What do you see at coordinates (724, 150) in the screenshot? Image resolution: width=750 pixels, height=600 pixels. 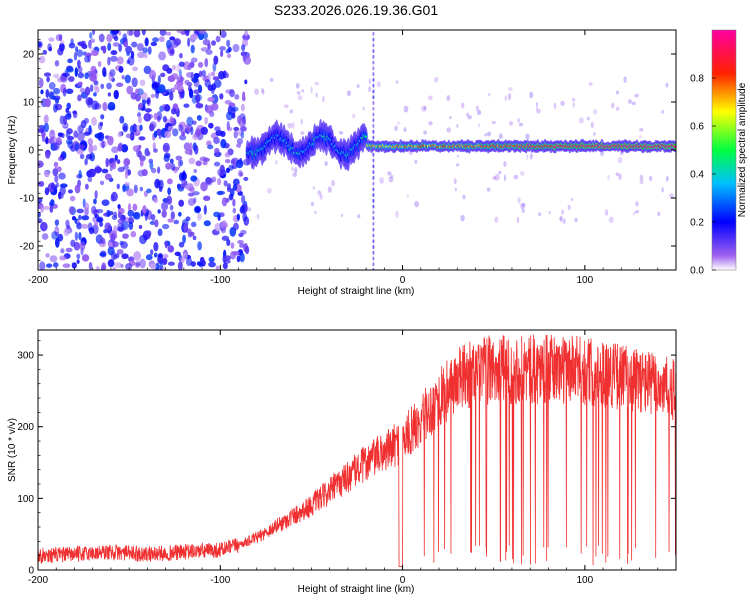 I see `colorbar-gradient` at bounding box center [724, 150].